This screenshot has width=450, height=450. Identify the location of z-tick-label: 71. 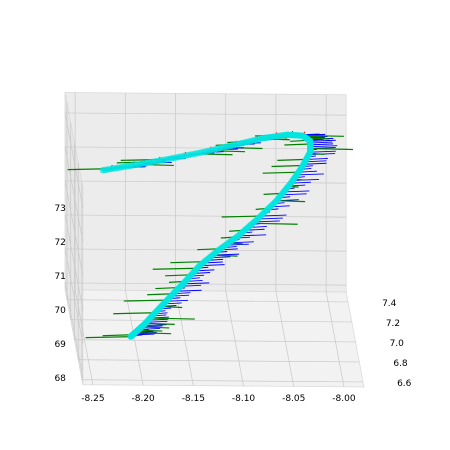
(59, 277).